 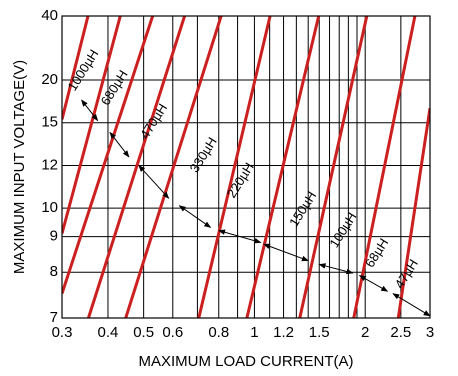 What do you see at coordinates (49, 164) in the screenshot?
I see `y-tick-label: 12` at bounding box center [49, 164].